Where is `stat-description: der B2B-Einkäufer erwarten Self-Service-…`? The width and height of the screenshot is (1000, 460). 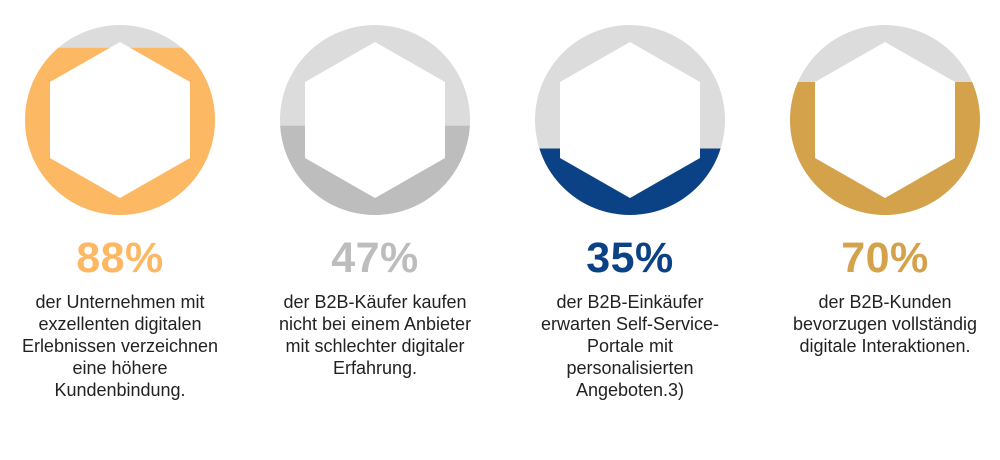
stat-description: der B2B-Einkäufer erwarten Self-Service-… is located at coordinates (630, 346).